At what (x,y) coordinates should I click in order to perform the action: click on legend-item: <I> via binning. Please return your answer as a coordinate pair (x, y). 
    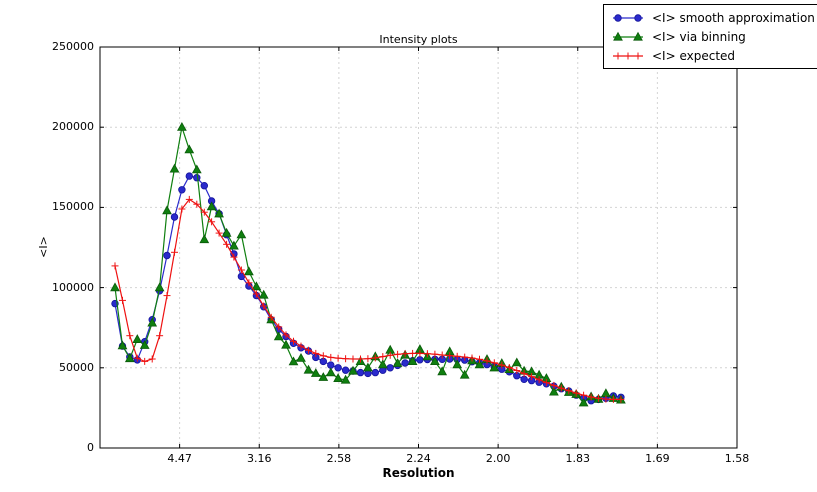
    Looking at the image, I should click on (713, 36).